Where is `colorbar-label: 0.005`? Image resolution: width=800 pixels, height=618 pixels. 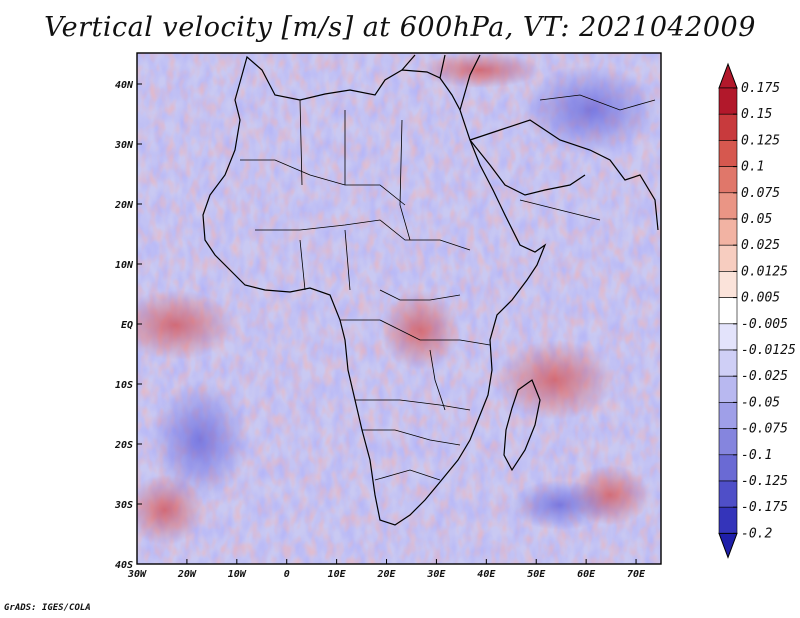 colorbar-label: 0.005 is located at coordinates (760, 298).